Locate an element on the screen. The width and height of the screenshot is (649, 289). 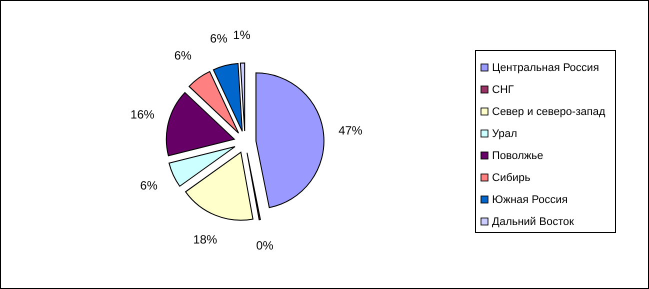
legend-label: Южная Россия is located at coordinates (530, 200).